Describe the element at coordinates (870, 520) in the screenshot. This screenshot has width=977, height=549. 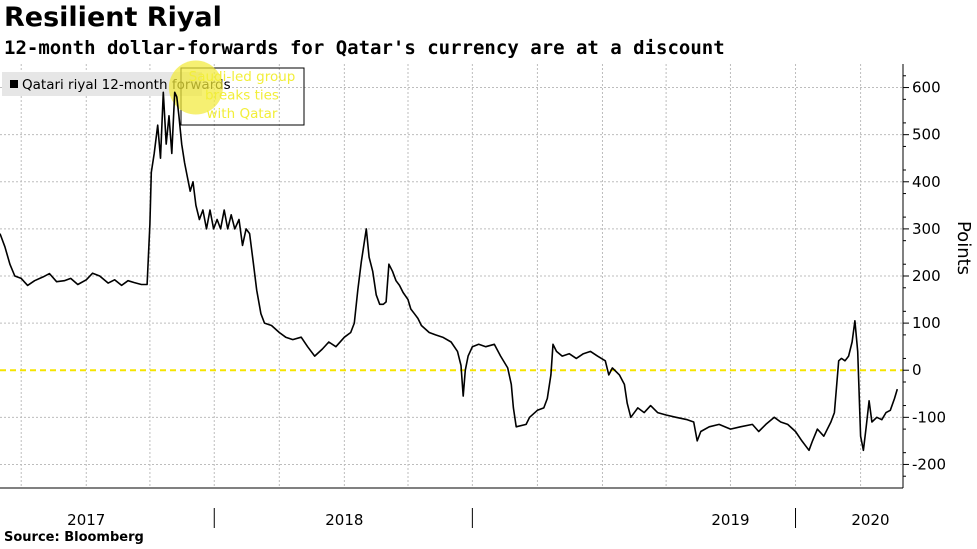
I see `x-tick-label: 2020` at that location.